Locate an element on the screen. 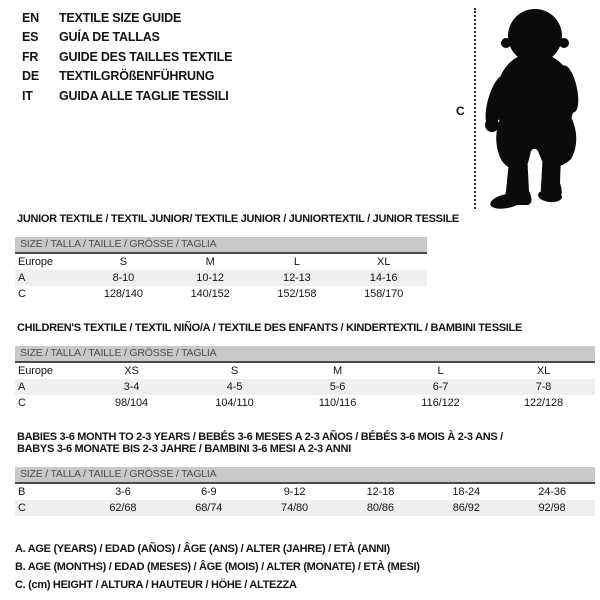 The image size is (600, 600). language-code: DE is located at coordinates (30, 76).